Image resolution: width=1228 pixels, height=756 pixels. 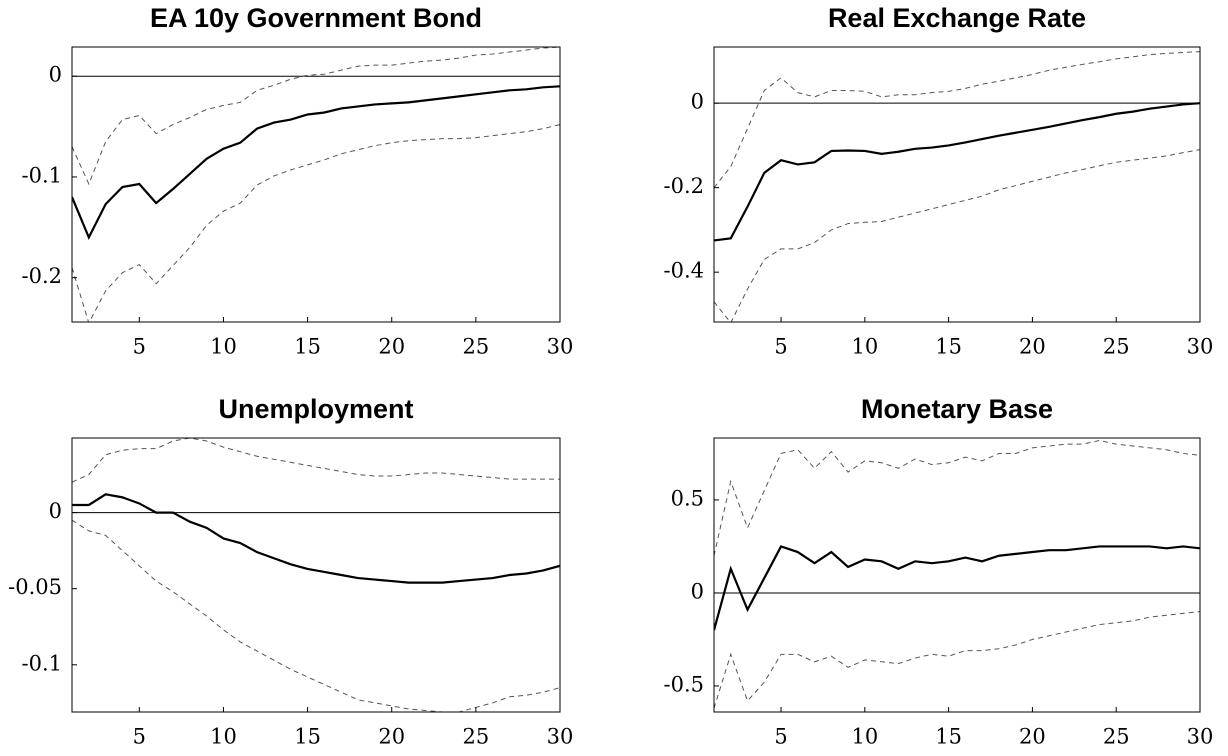 I want to click on y-tick-label: -0.4, so click(x=684, y=271).